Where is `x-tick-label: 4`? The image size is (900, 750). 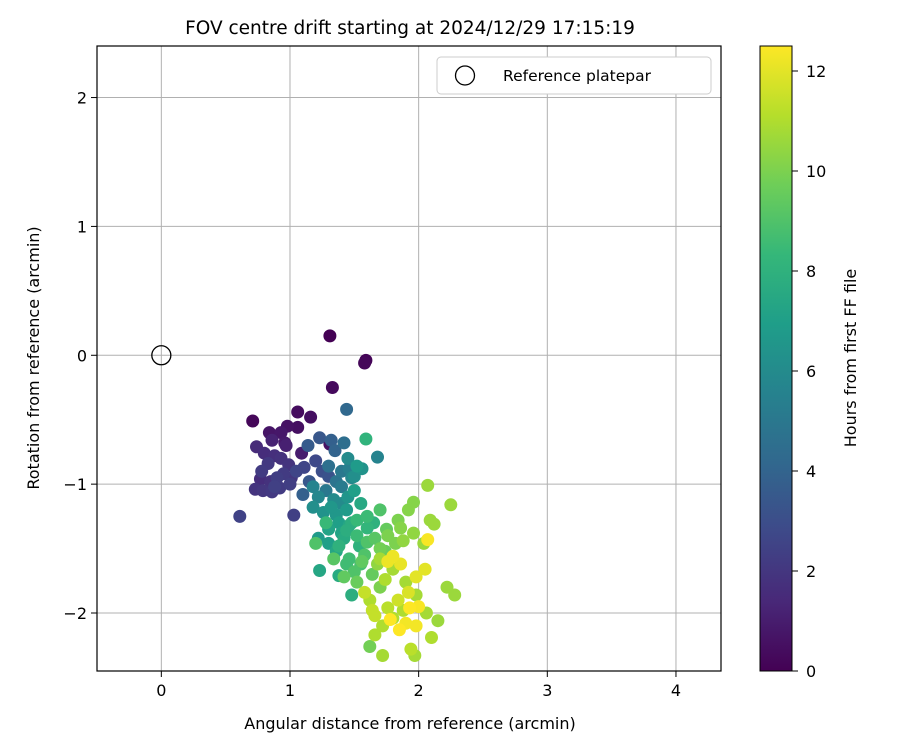 x-tick-label: 4 is located at coordinates (676, 690).